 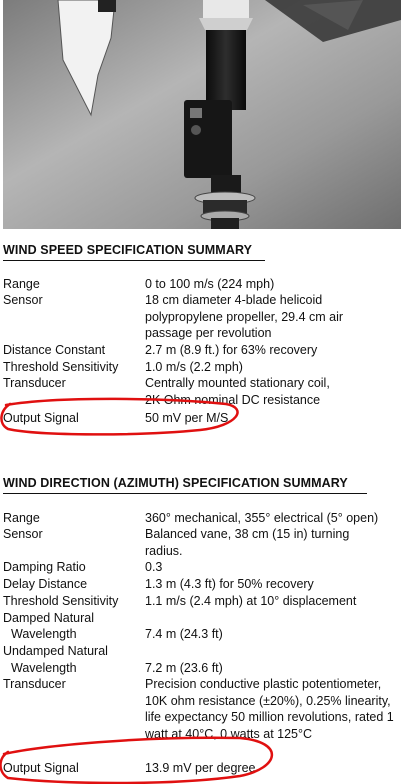 What do you see at coordinates (54, 350) in the screenshot?
I see `spec-label: Distance Constant` at bounding box center [54, 350].